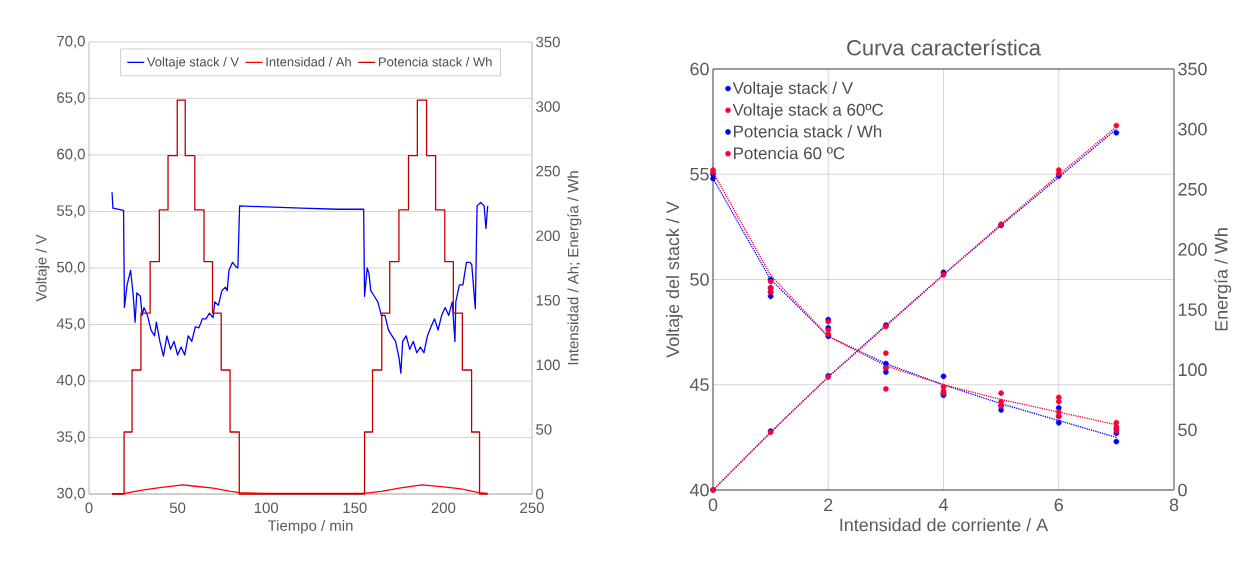 The height and width of the screenshot is (585, 1260). What do you see at coordinates (789, 153) in the screenshot?
I see `legend-label: Potencia 60 ºC` at bounding box center [789, 153].